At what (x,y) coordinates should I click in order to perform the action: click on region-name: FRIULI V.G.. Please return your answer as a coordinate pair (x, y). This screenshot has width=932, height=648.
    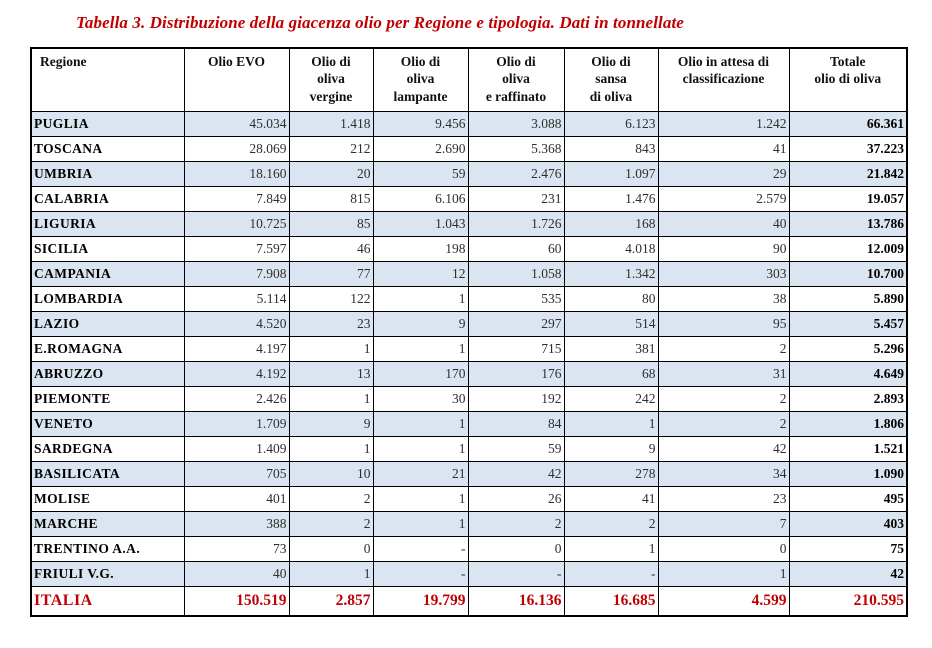
    Looking at the image, I should click on (107, 574).